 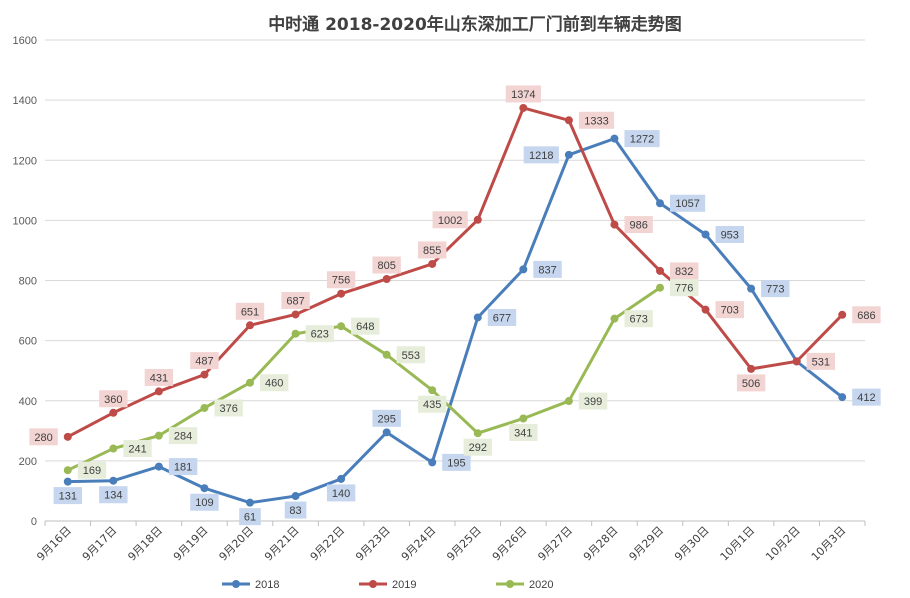 I want to click on legend-item-2018: 2018, so click(x=250, y=585).